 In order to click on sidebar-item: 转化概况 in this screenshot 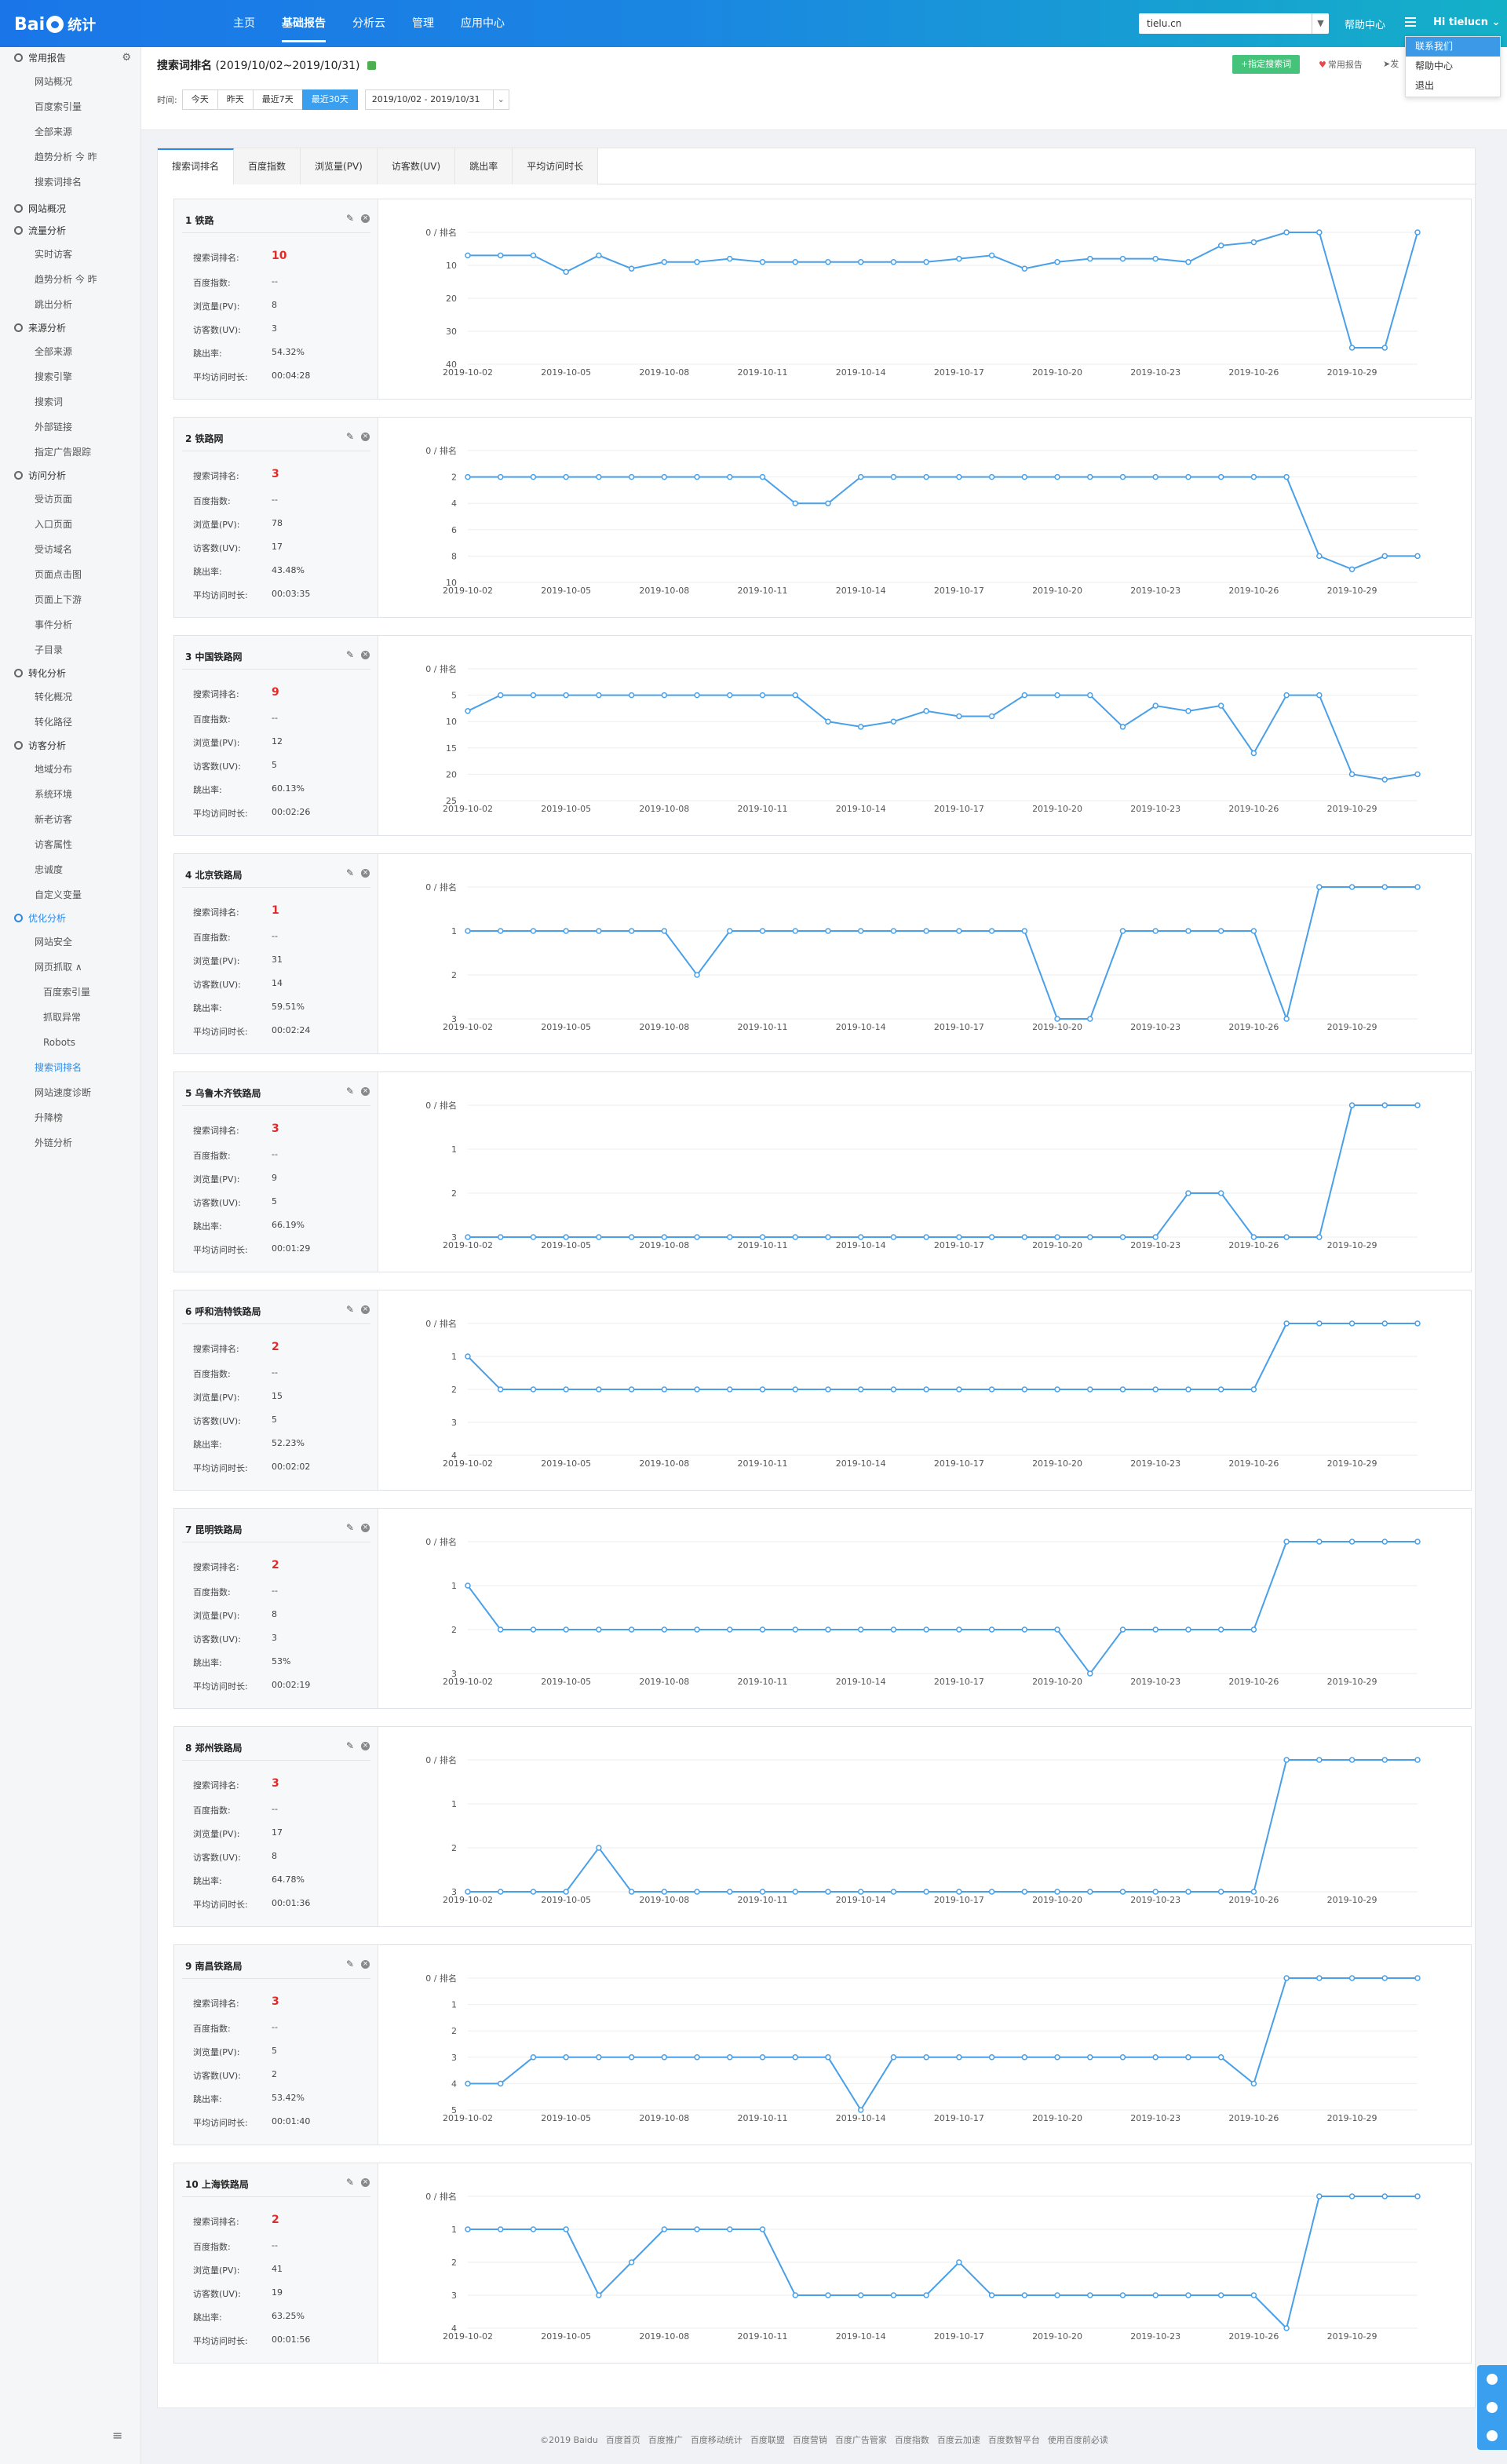, I will do `click(54, 697)`.